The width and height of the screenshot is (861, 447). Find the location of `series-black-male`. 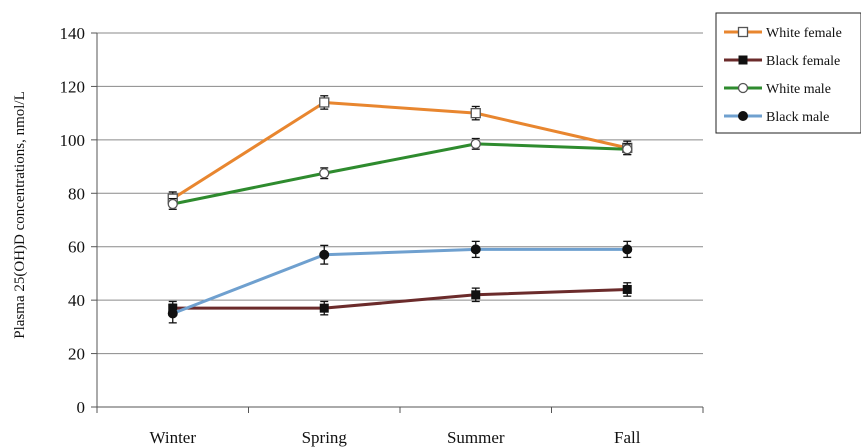

series-black-male is located at coordinates (400, 282).